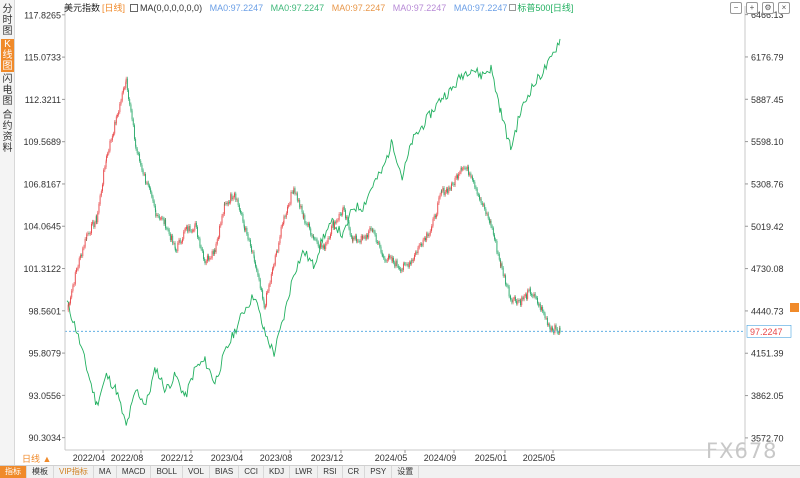 This screenshot has height=478, width=800. What do you see at coordinates (7, 132) in the screenshot?
I see `tab-contract-info: 合约资料` at bounding box center [7, 132].